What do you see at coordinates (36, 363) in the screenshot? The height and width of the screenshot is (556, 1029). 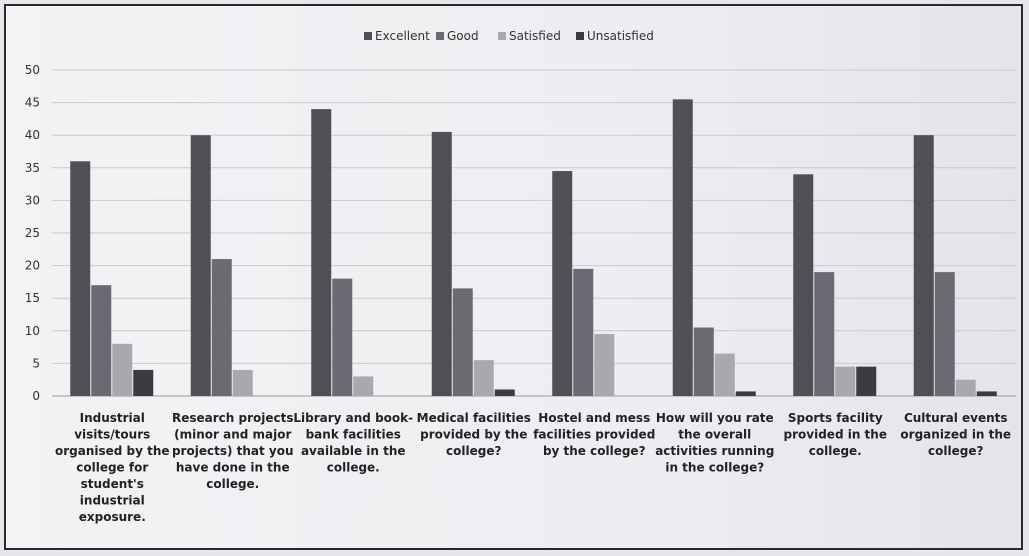 I see `y-tick-label: 5` at bounding box center [36, 363].